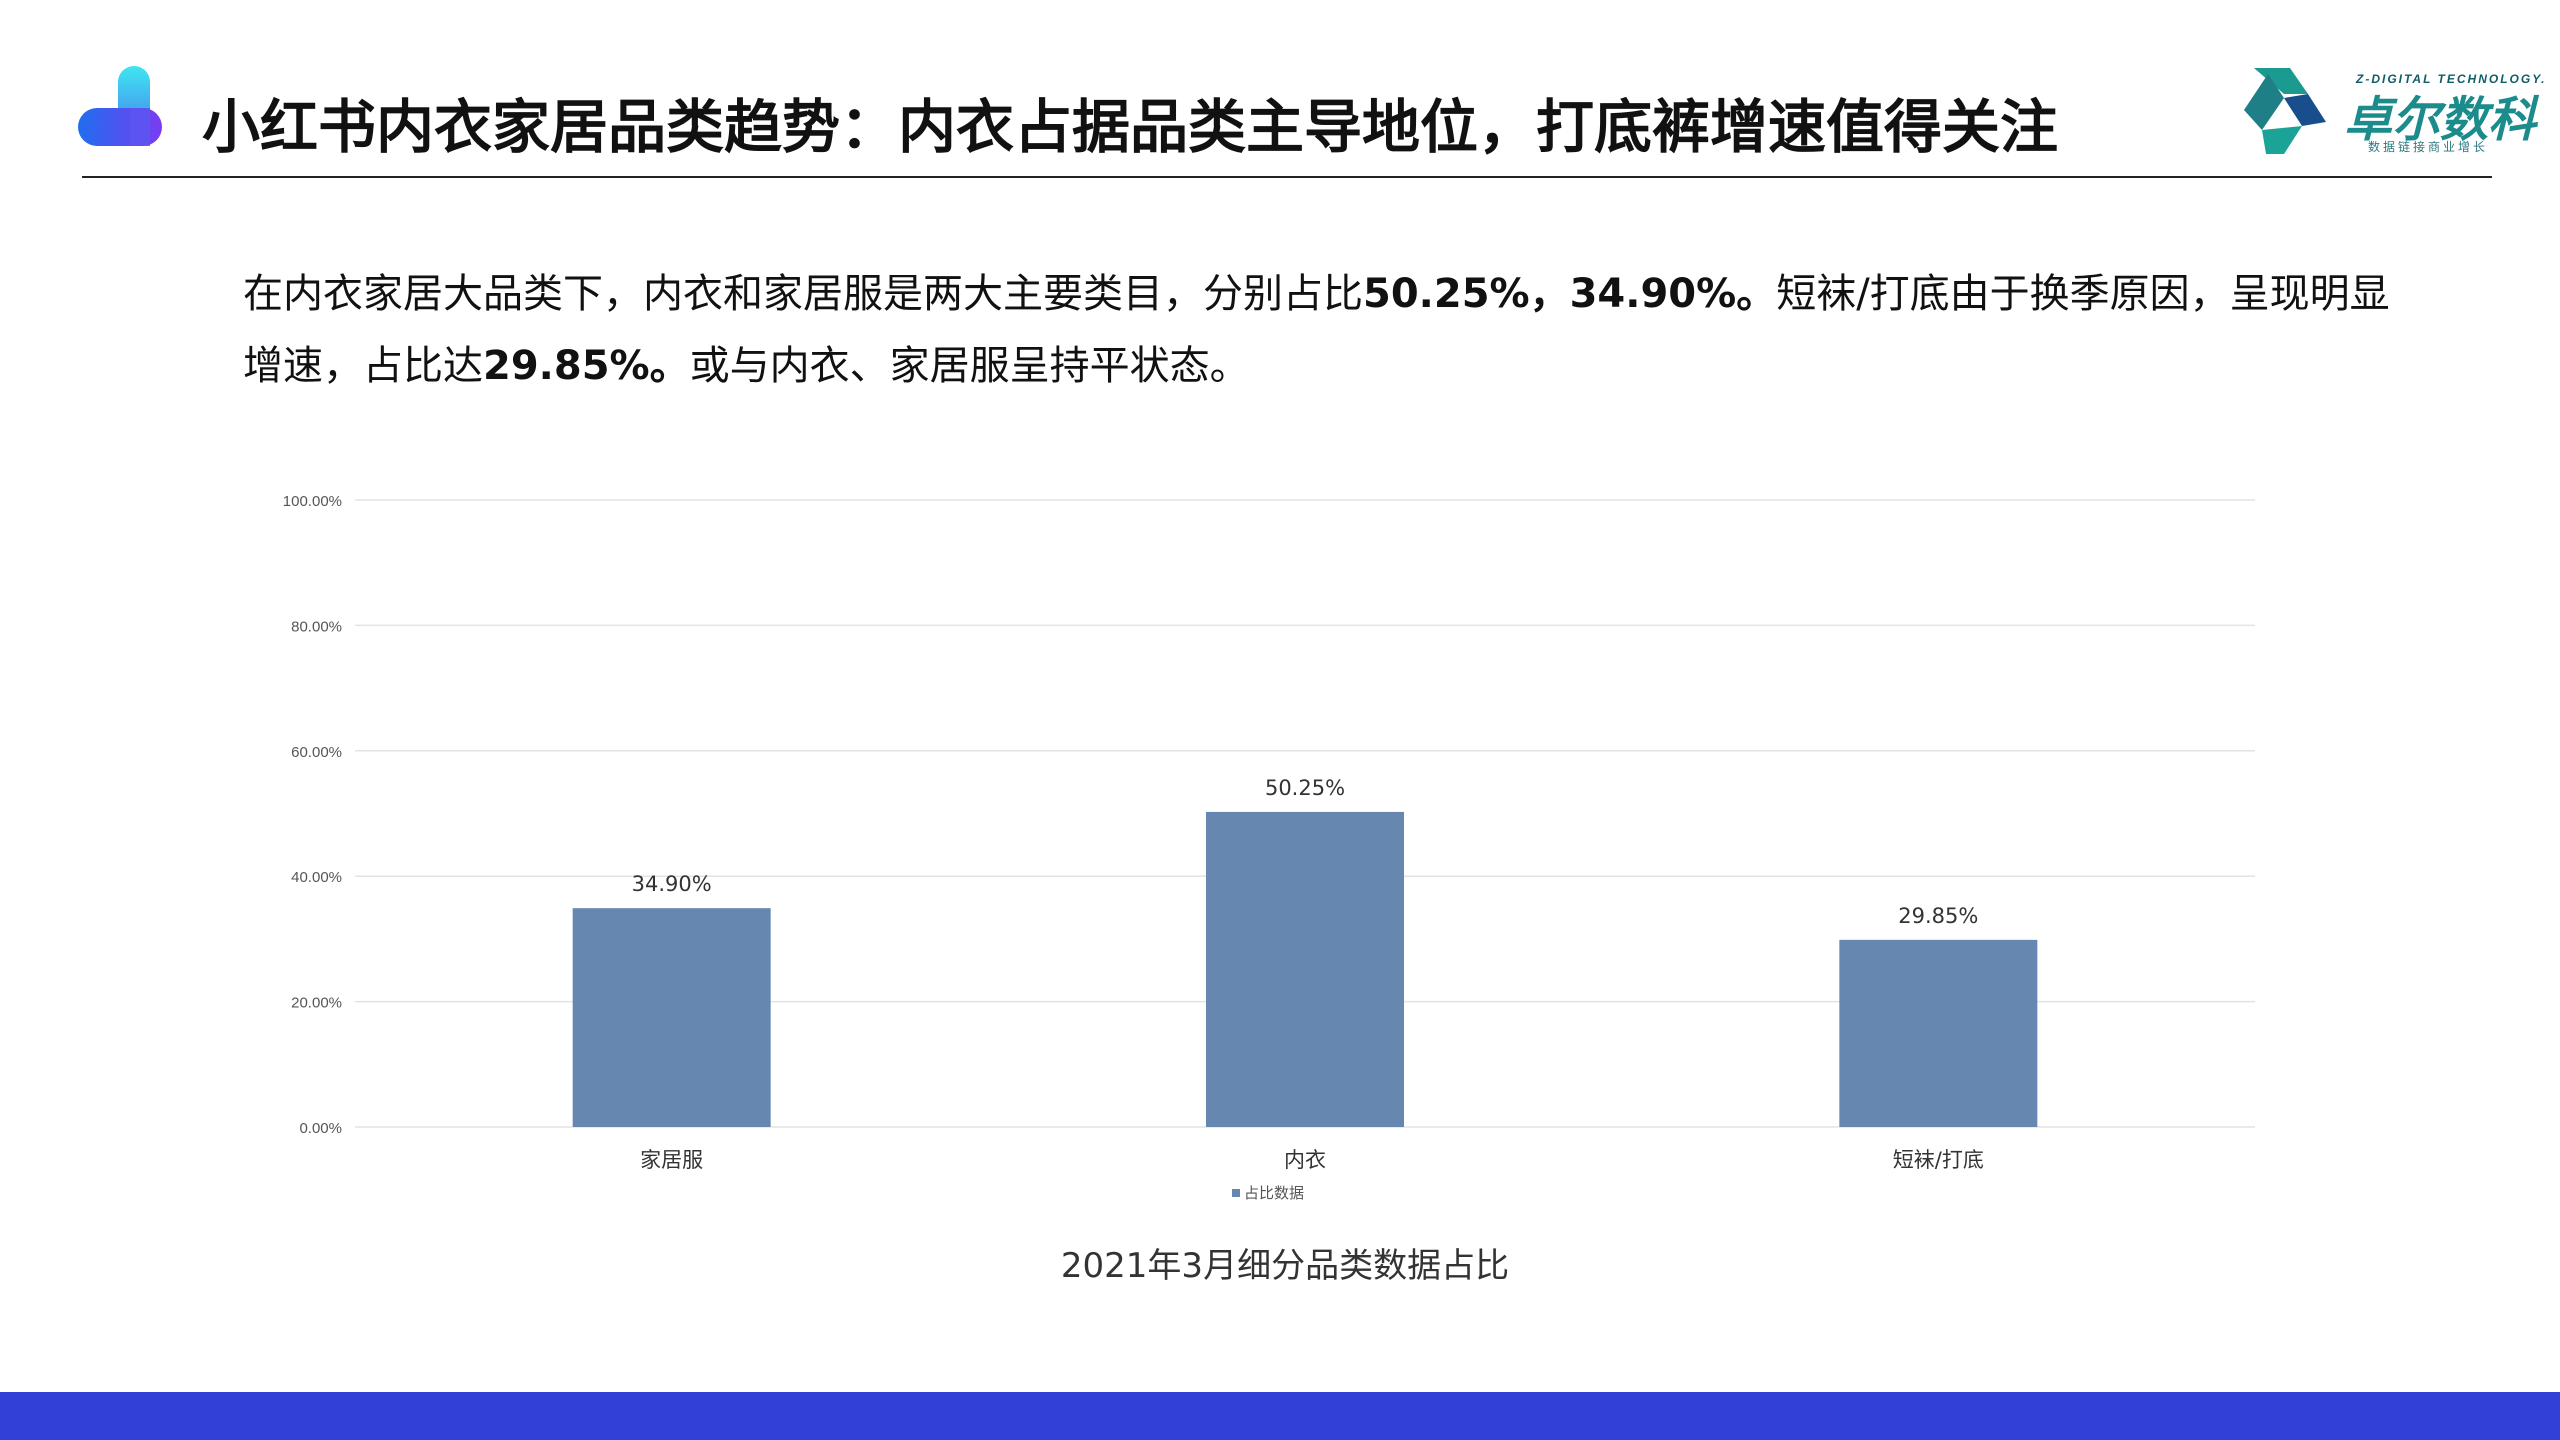 Image resolution: width=2560 pixels, height=1440 pixels. I want to click on y-tick-label: 60.00%, so click(316, 752).